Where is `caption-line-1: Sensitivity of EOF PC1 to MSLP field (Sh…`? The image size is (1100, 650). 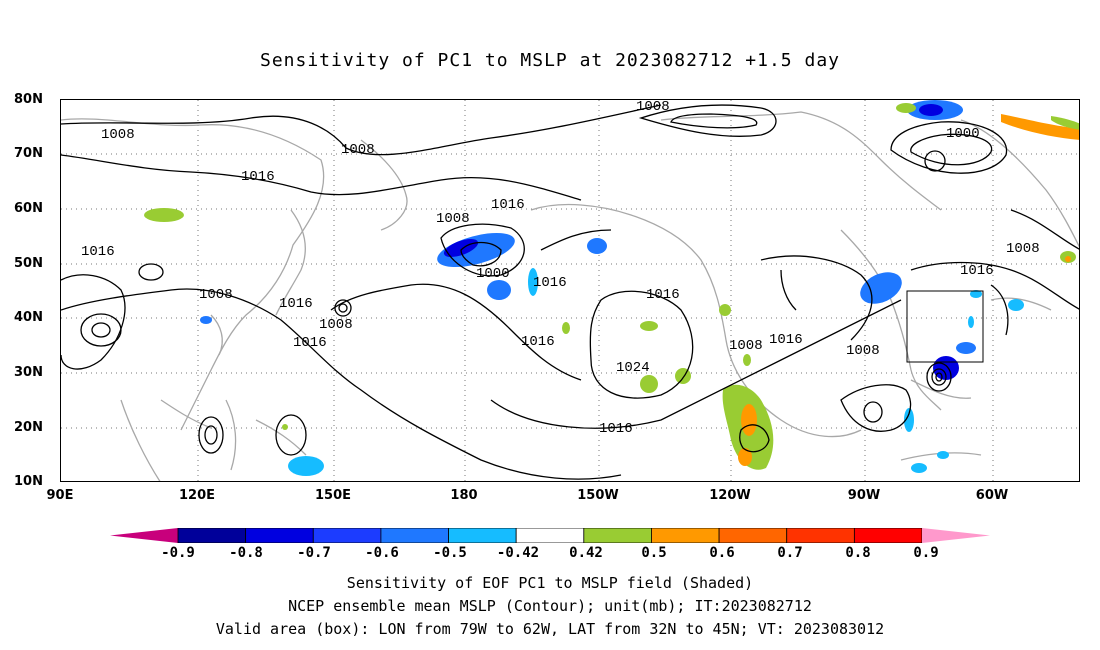 caption-line-1: Sensitivity of EOF PC1 to MSLP field (Sh… is located at coordinates (550, 583).